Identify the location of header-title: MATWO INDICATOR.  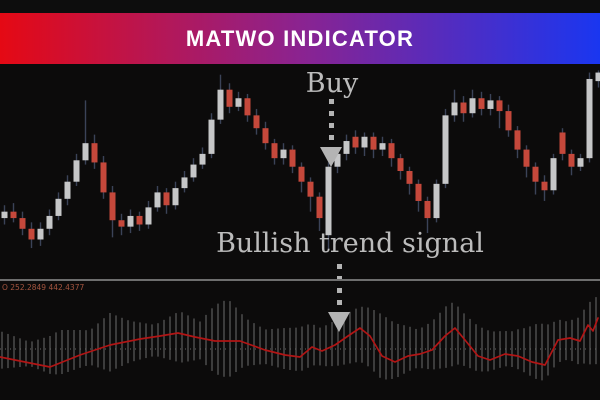
(300, 38).